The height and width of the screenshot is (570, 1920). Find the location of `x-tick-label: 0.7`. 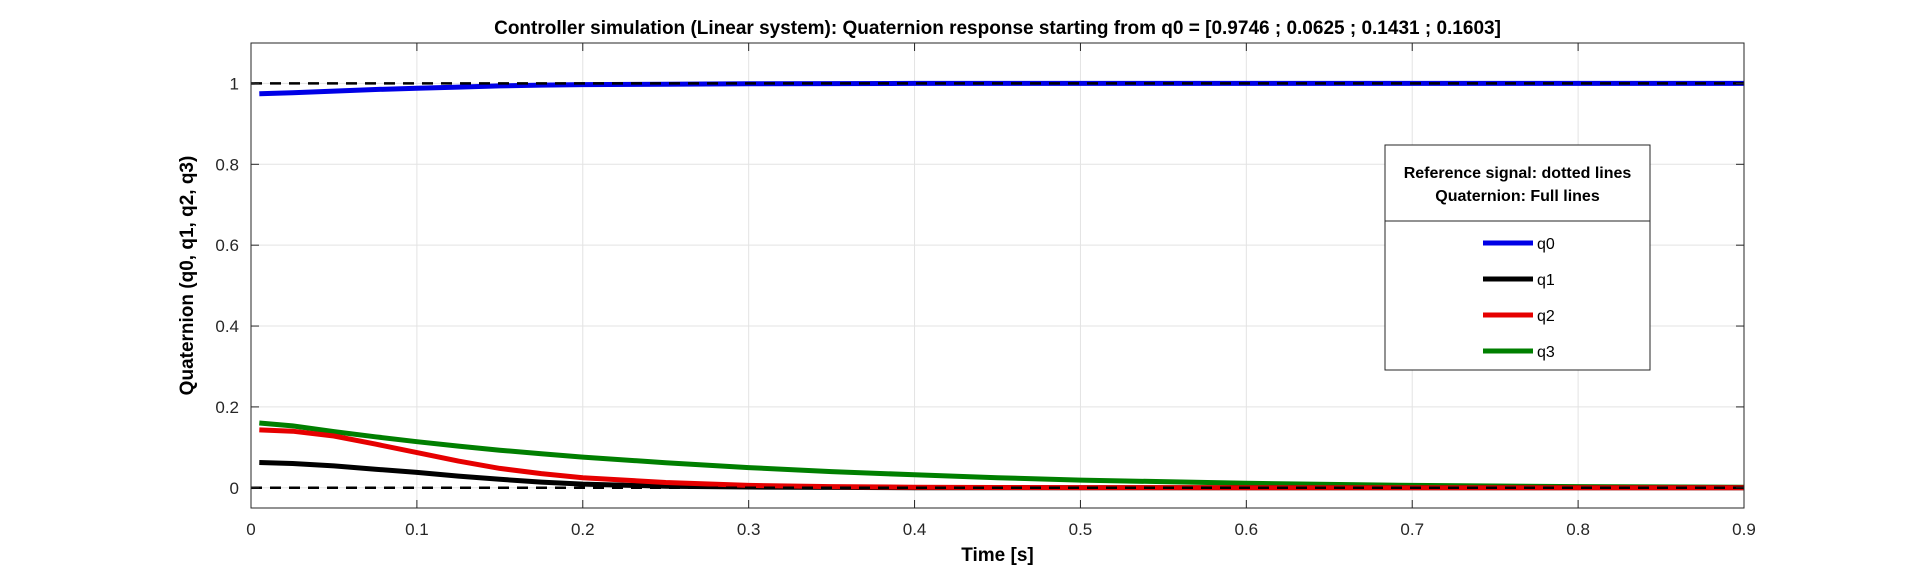

x-tick-label: 0.7 is located at coordinates (1412, 529).